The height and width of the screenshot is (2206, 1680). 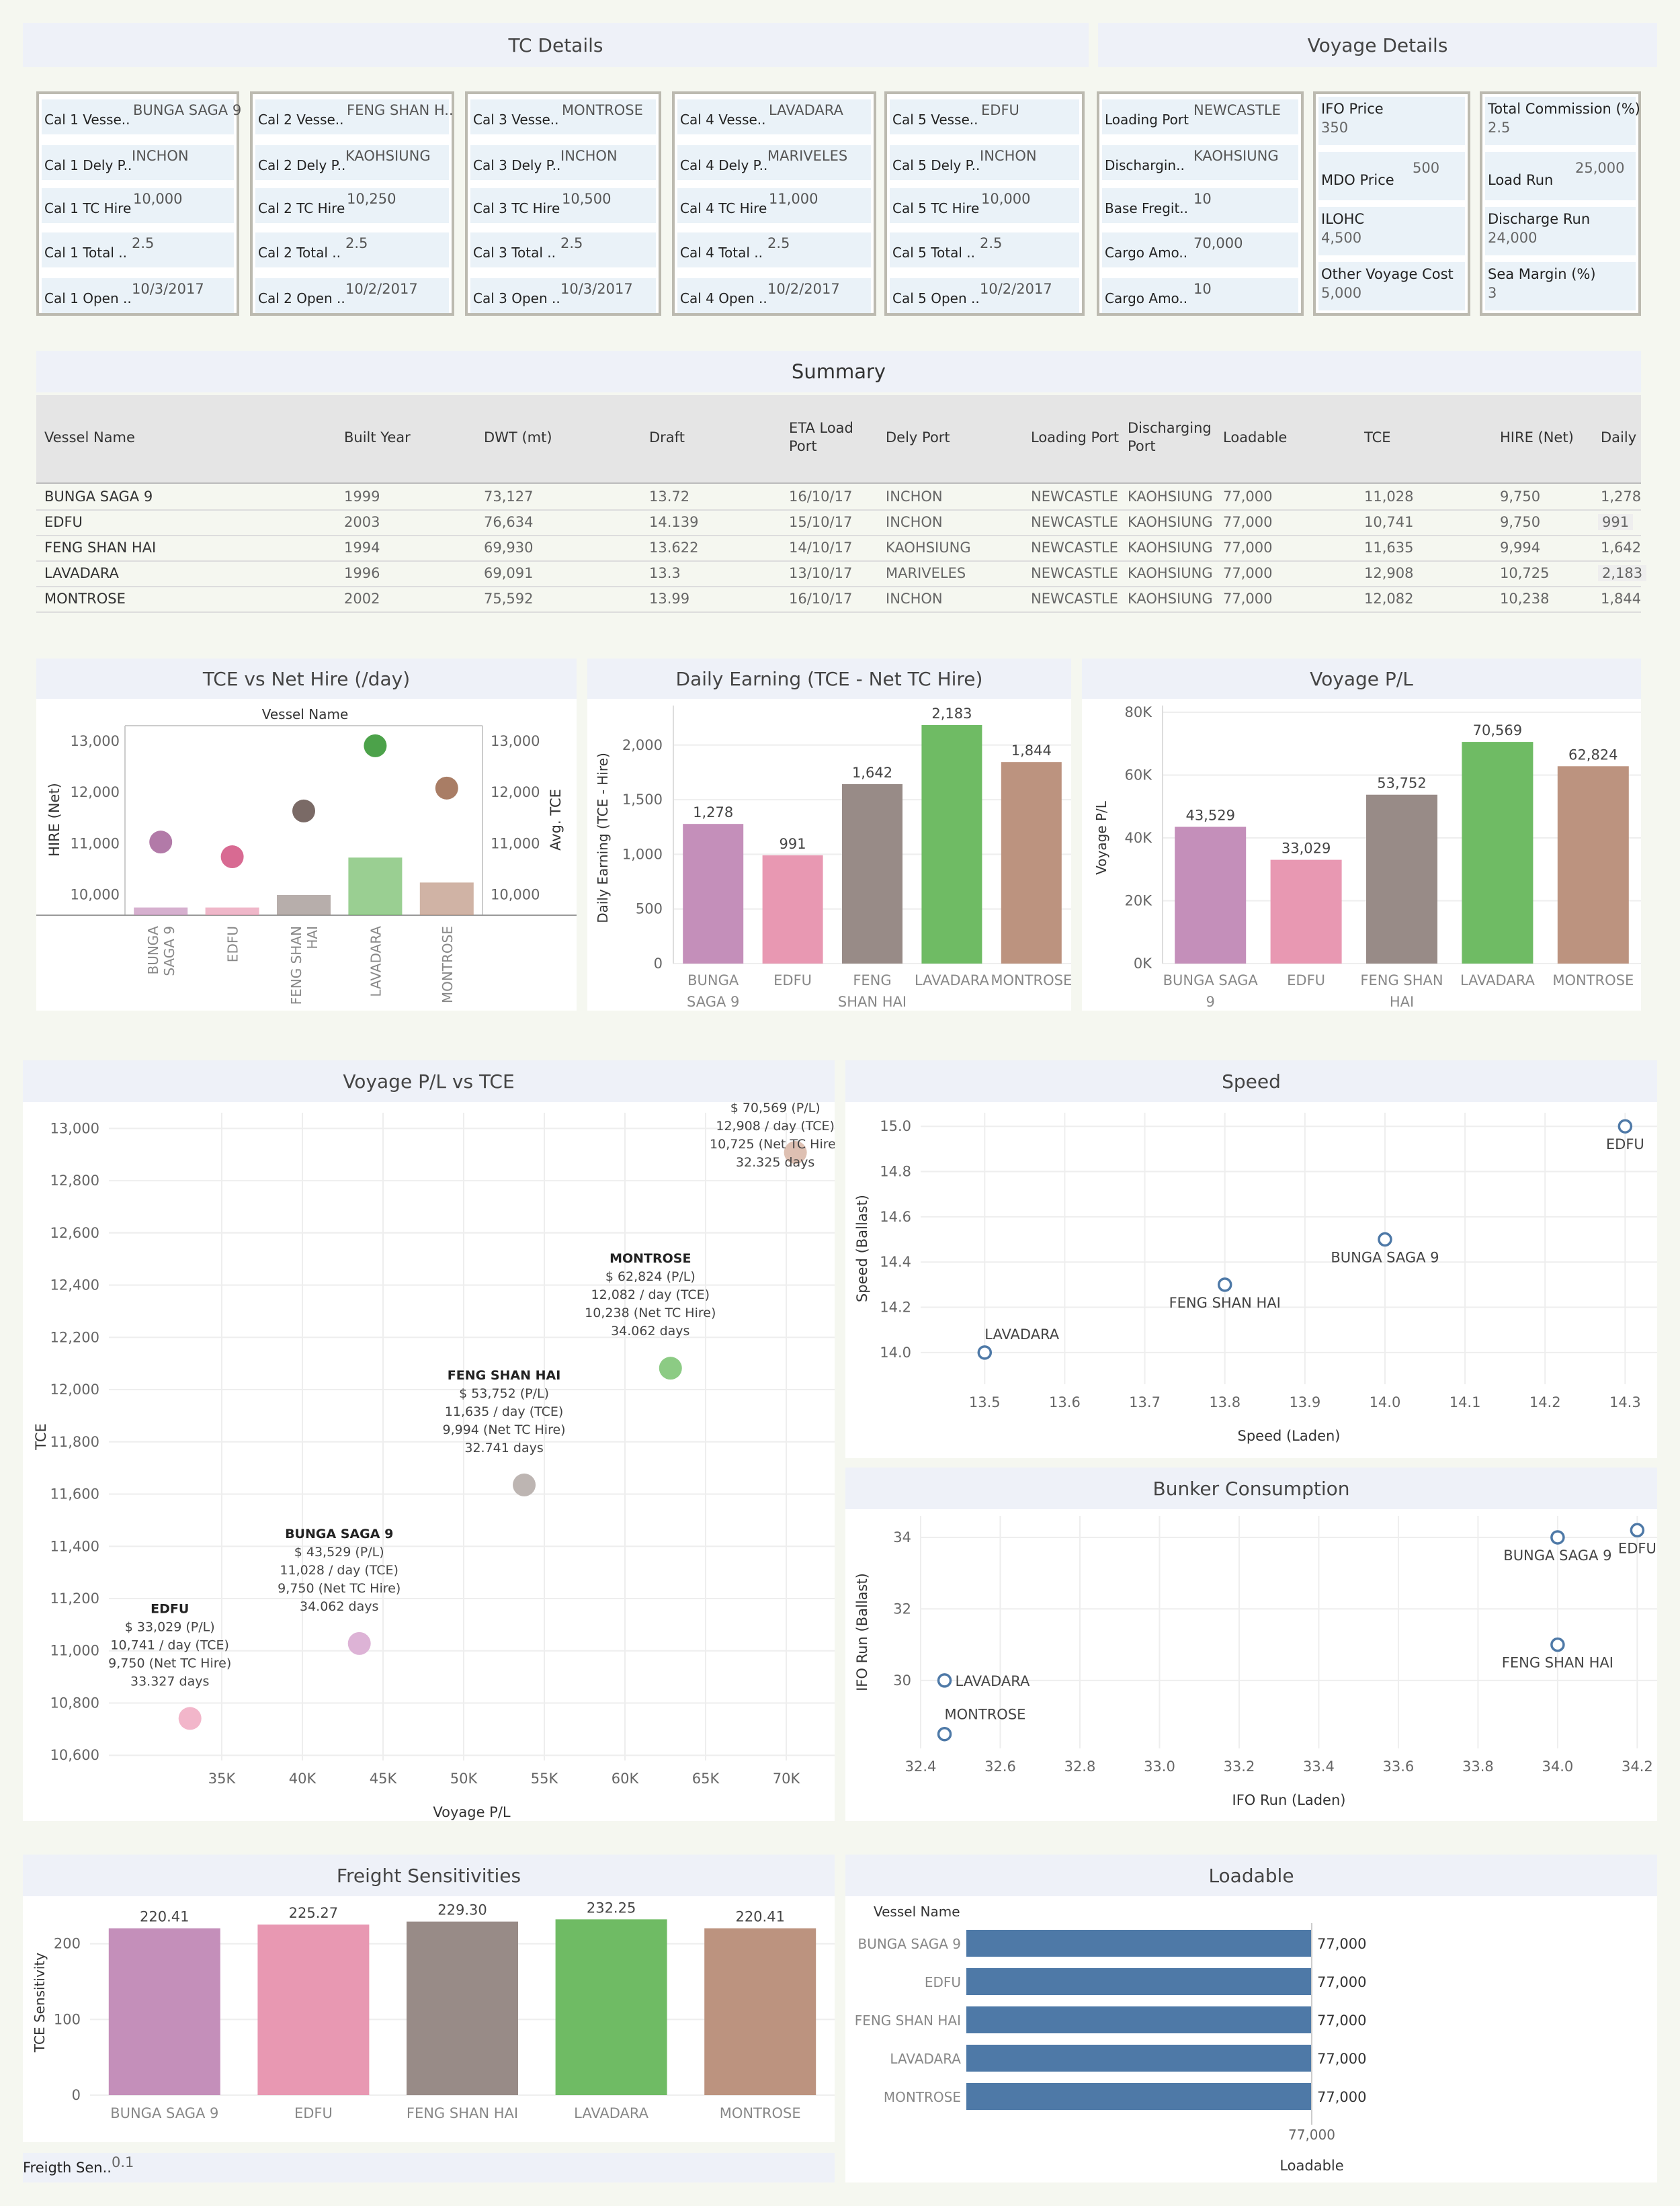 What do you see at coordinates (1593, 980) in the screenshot?
I see `x-tick-label: MONTROSE` at bounding box center [1593, 980].